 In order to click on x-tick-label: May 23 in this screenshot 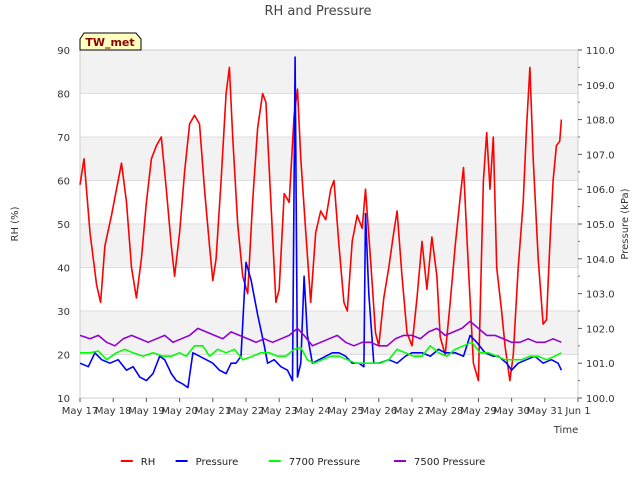, I will do `click(279, 411)`.